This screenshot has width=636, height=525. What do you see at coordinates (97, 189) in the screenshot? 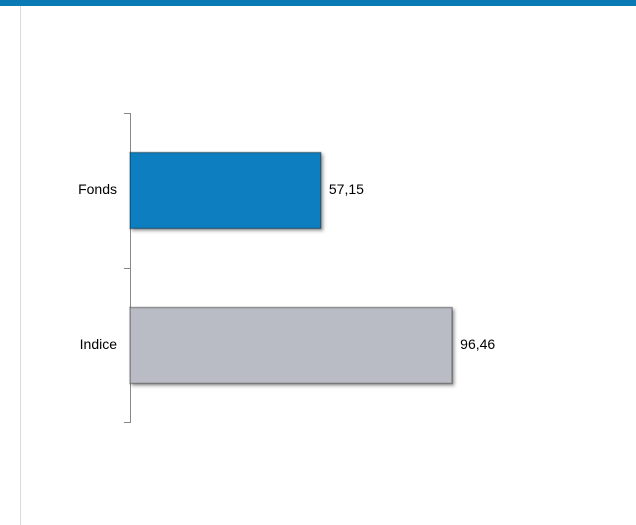
I see `category-label: Fonds` at bounding box center [97, 189].